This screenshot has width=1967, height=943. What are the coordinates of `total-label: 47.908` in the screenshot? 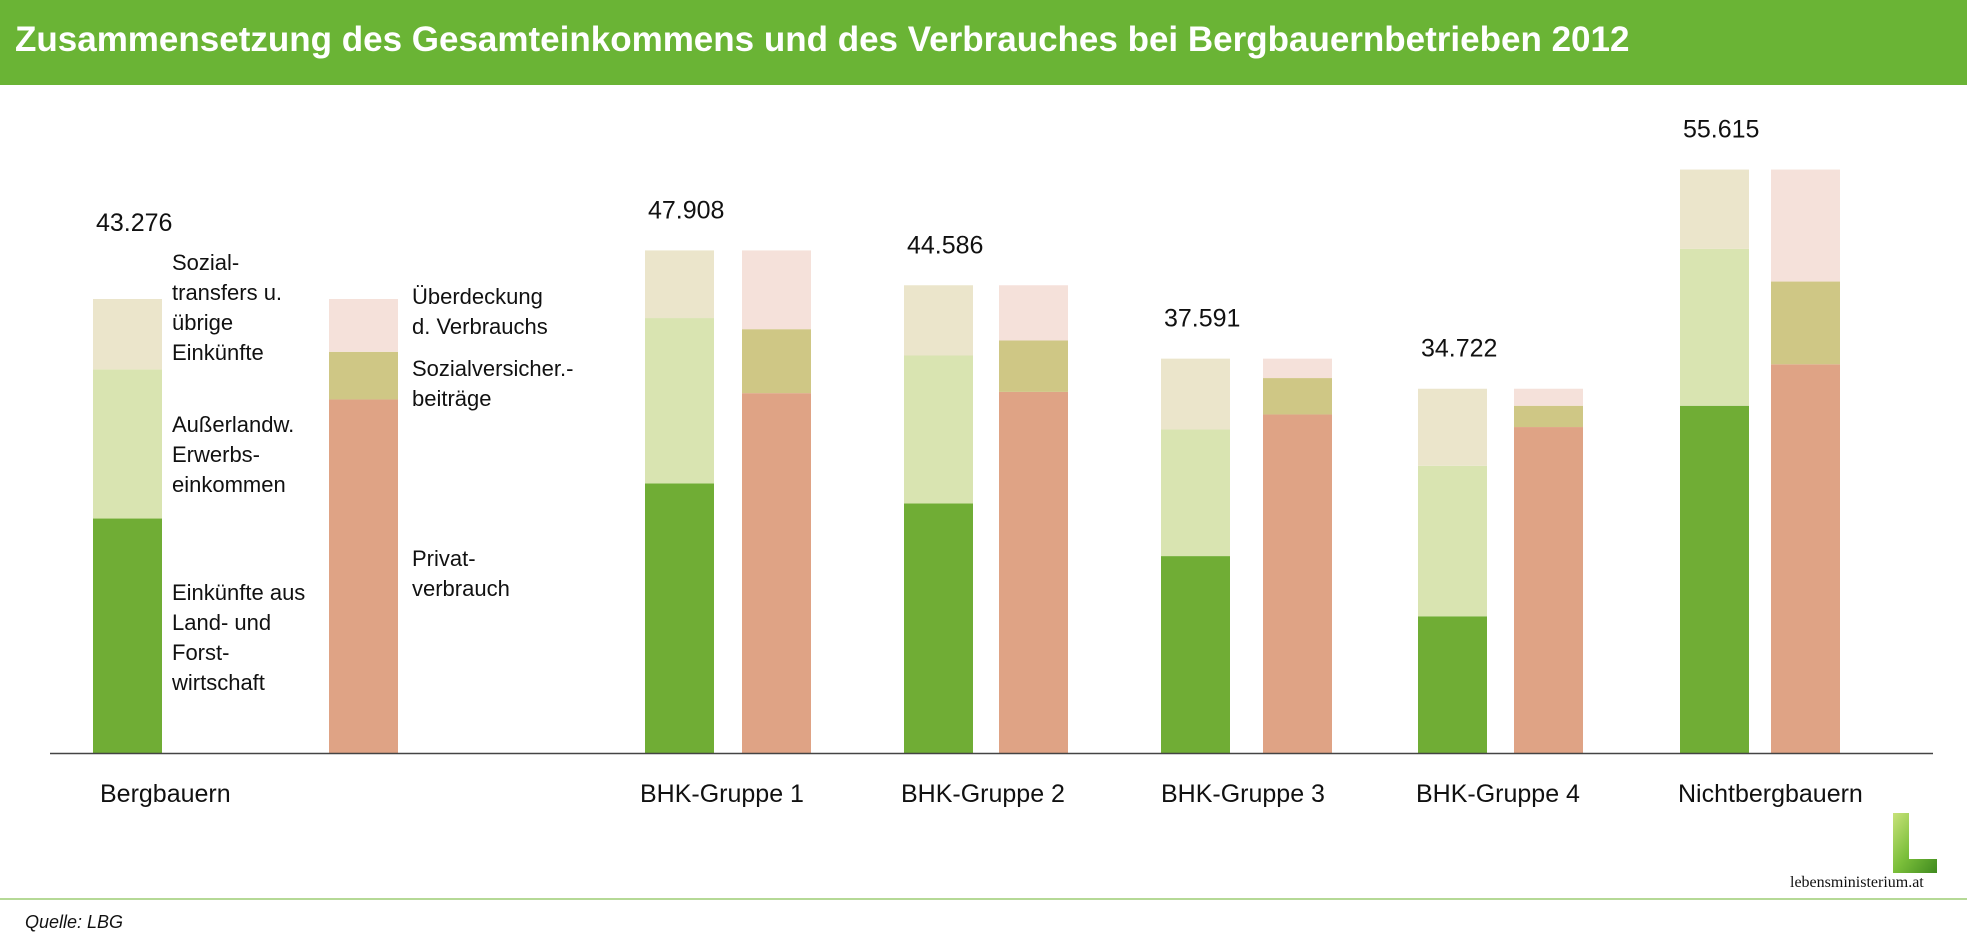 It's located at (686, 210).